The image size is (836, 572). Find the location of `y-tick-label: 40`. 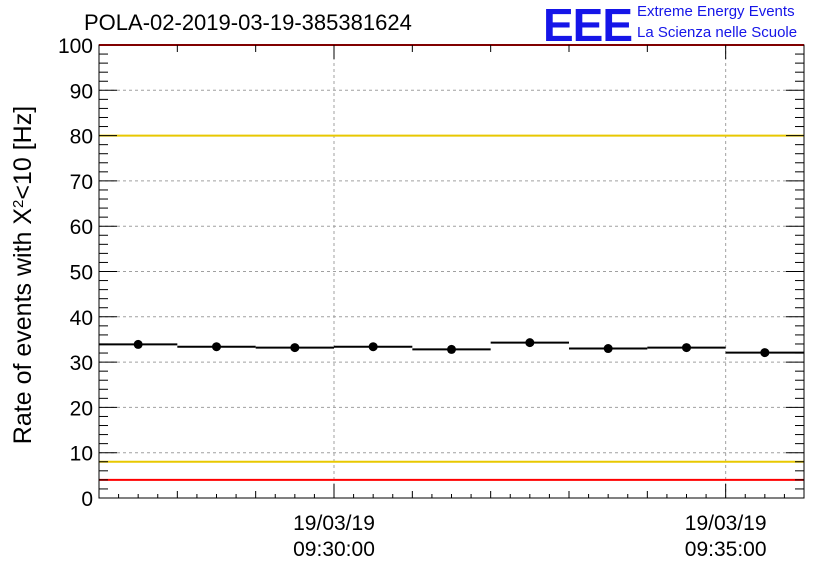

y-tick-label: 40 is located at coordinates (81, 318).